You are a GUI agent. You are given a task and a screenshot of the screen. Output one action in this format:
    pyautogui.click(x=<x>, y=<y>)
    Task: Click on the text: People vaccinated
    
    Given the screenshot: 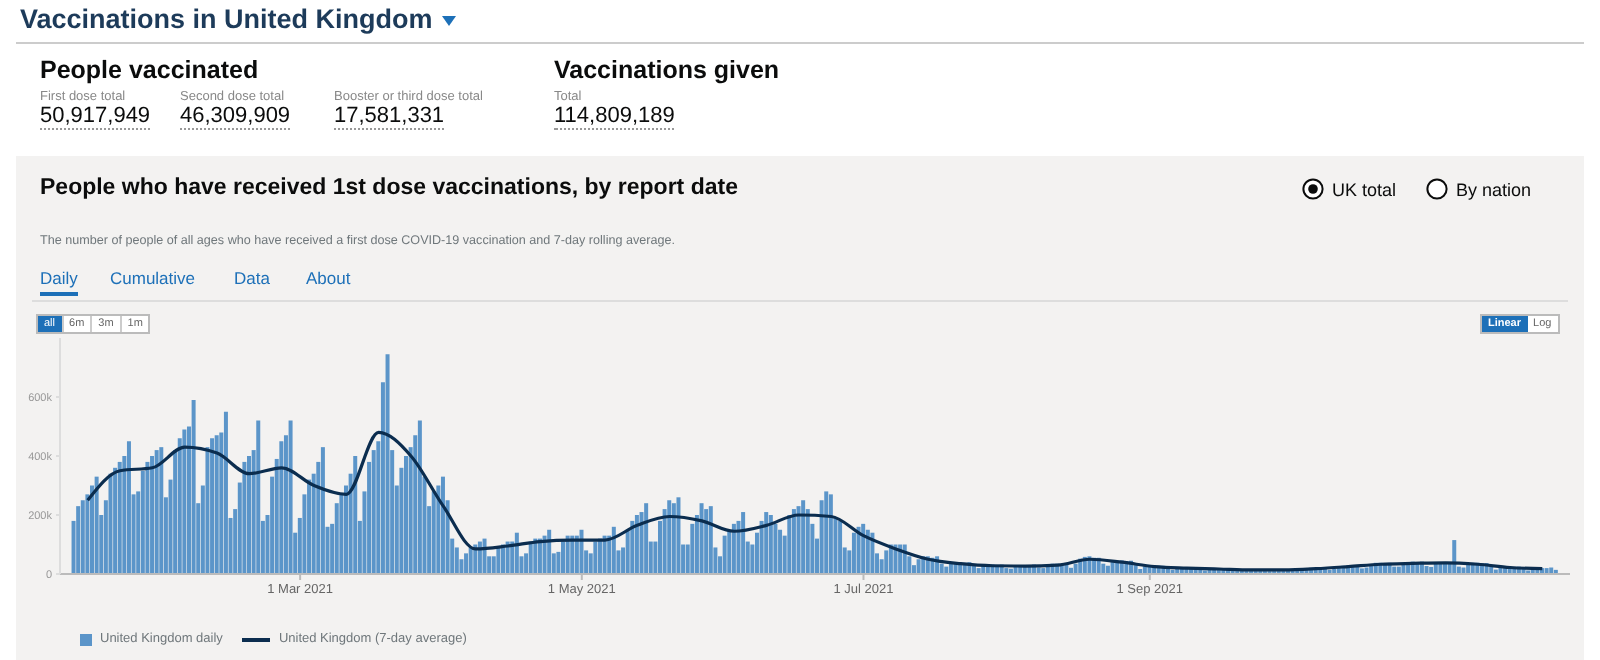 What is the action you would take?
    pyautogui.click(x=149, y=70)
    